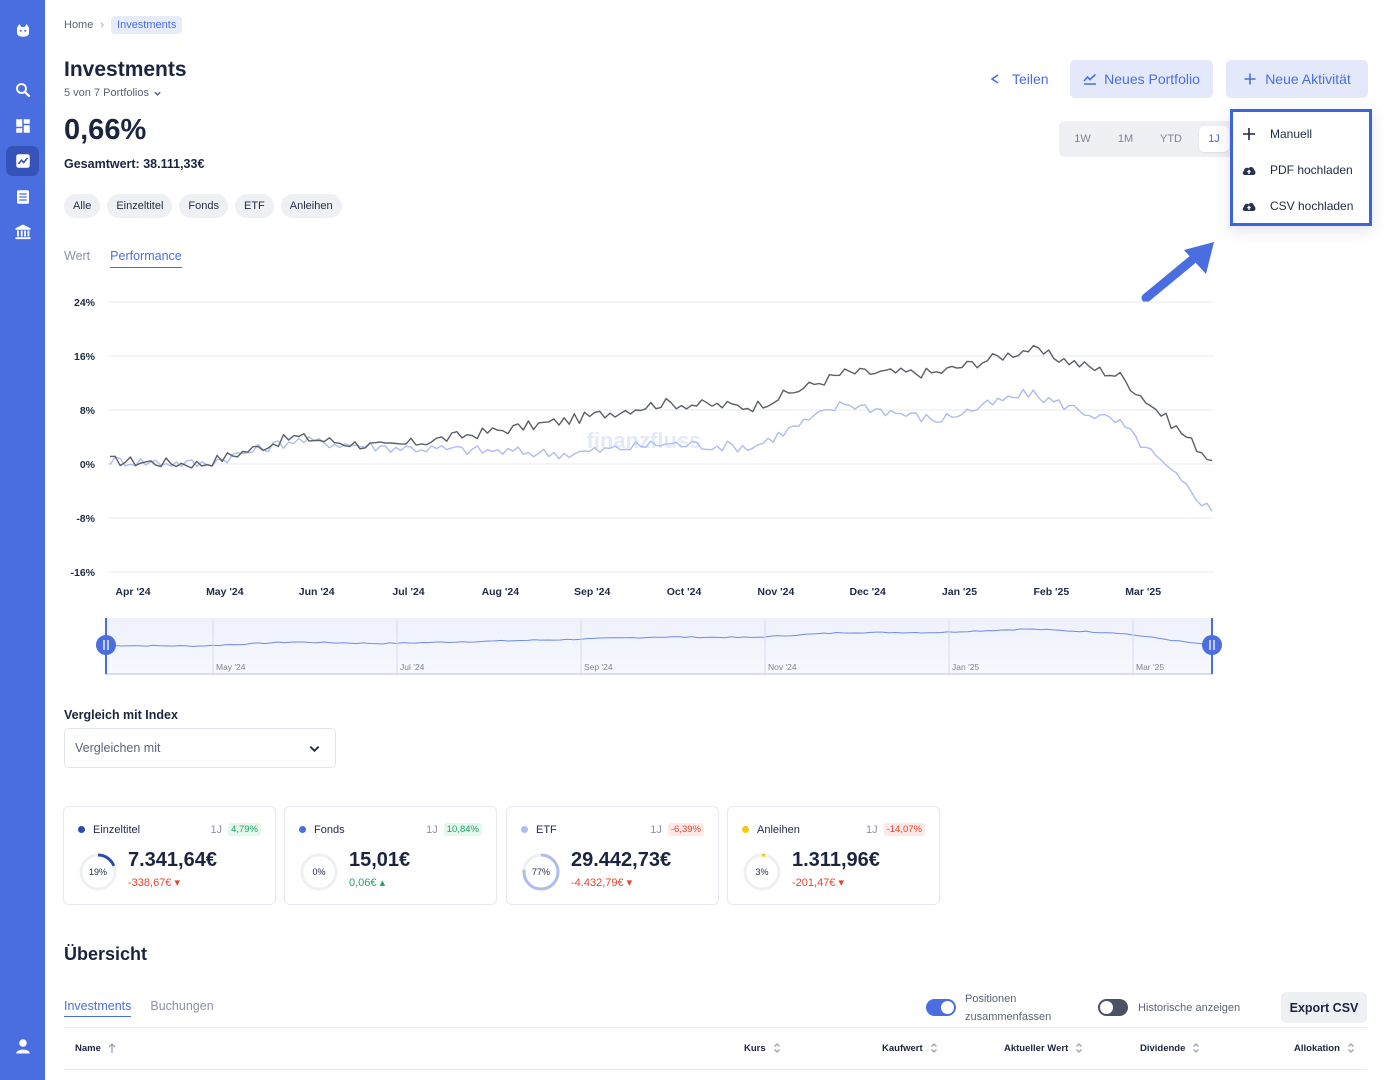 The image size is (1387, 1080). I want to click on column-header-label: Dividende, so click(1163, 1048).